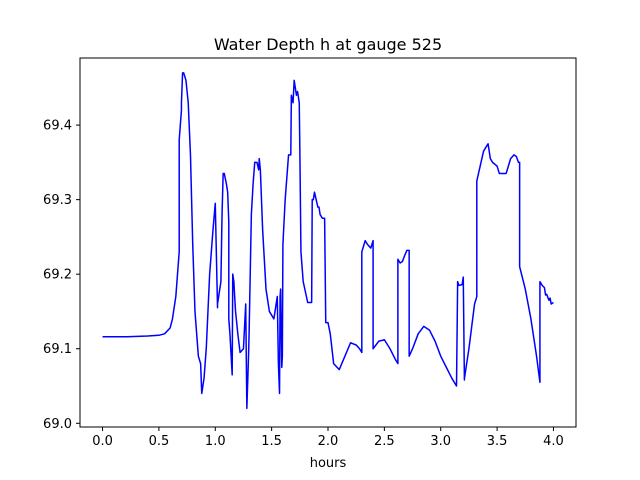 The image size is (640, 480). What do you see at coordinates (57, 200) in the screenshot?
I see `y-tick-label: 69.3` at bounding box center [57, 200].